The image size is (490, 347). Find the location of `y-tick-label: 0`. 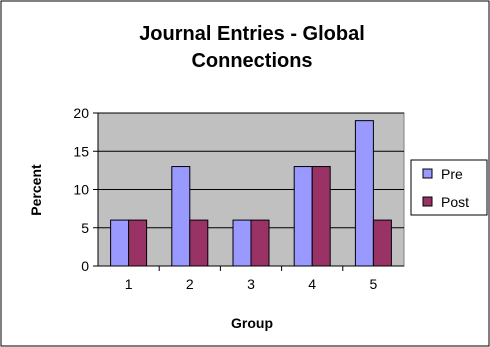

y-tick-label: 0 is located at coordinates (85, 266).